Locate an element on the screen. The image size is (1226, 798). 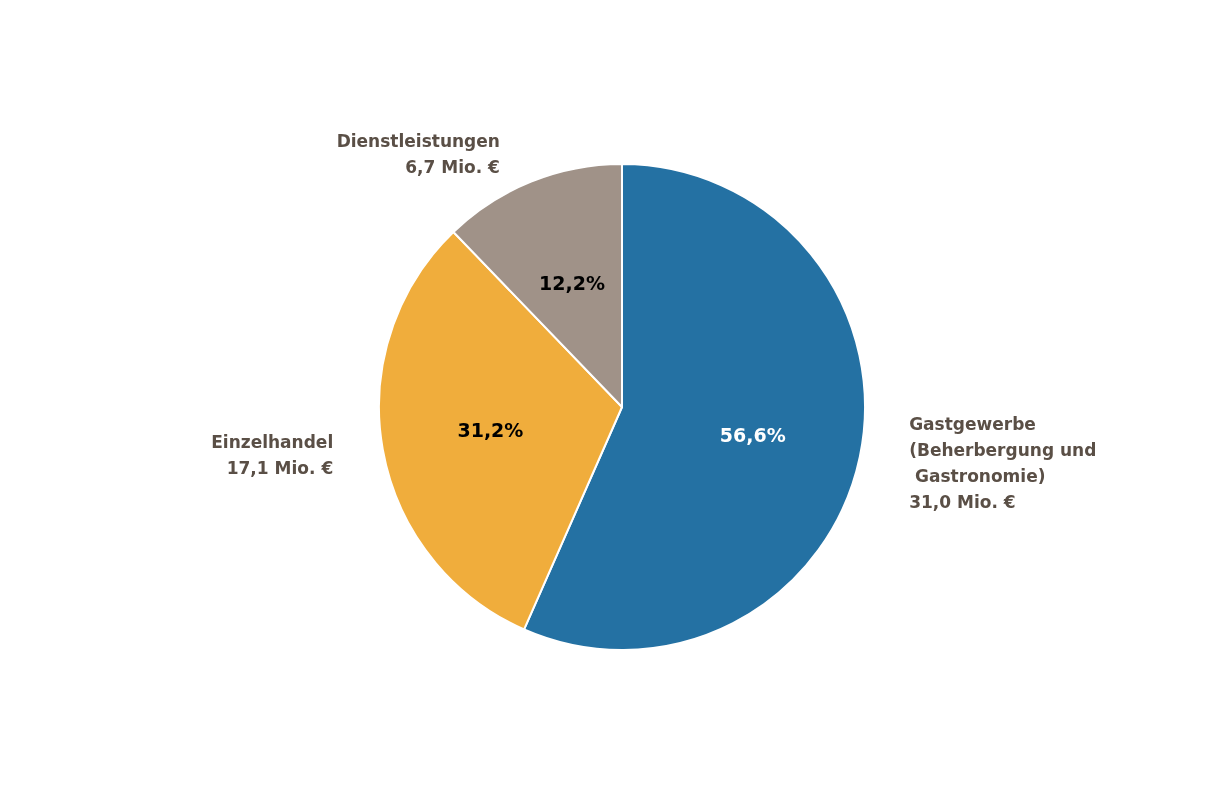
text: 6,7 Mio. € is located at coordinates (452, 166).